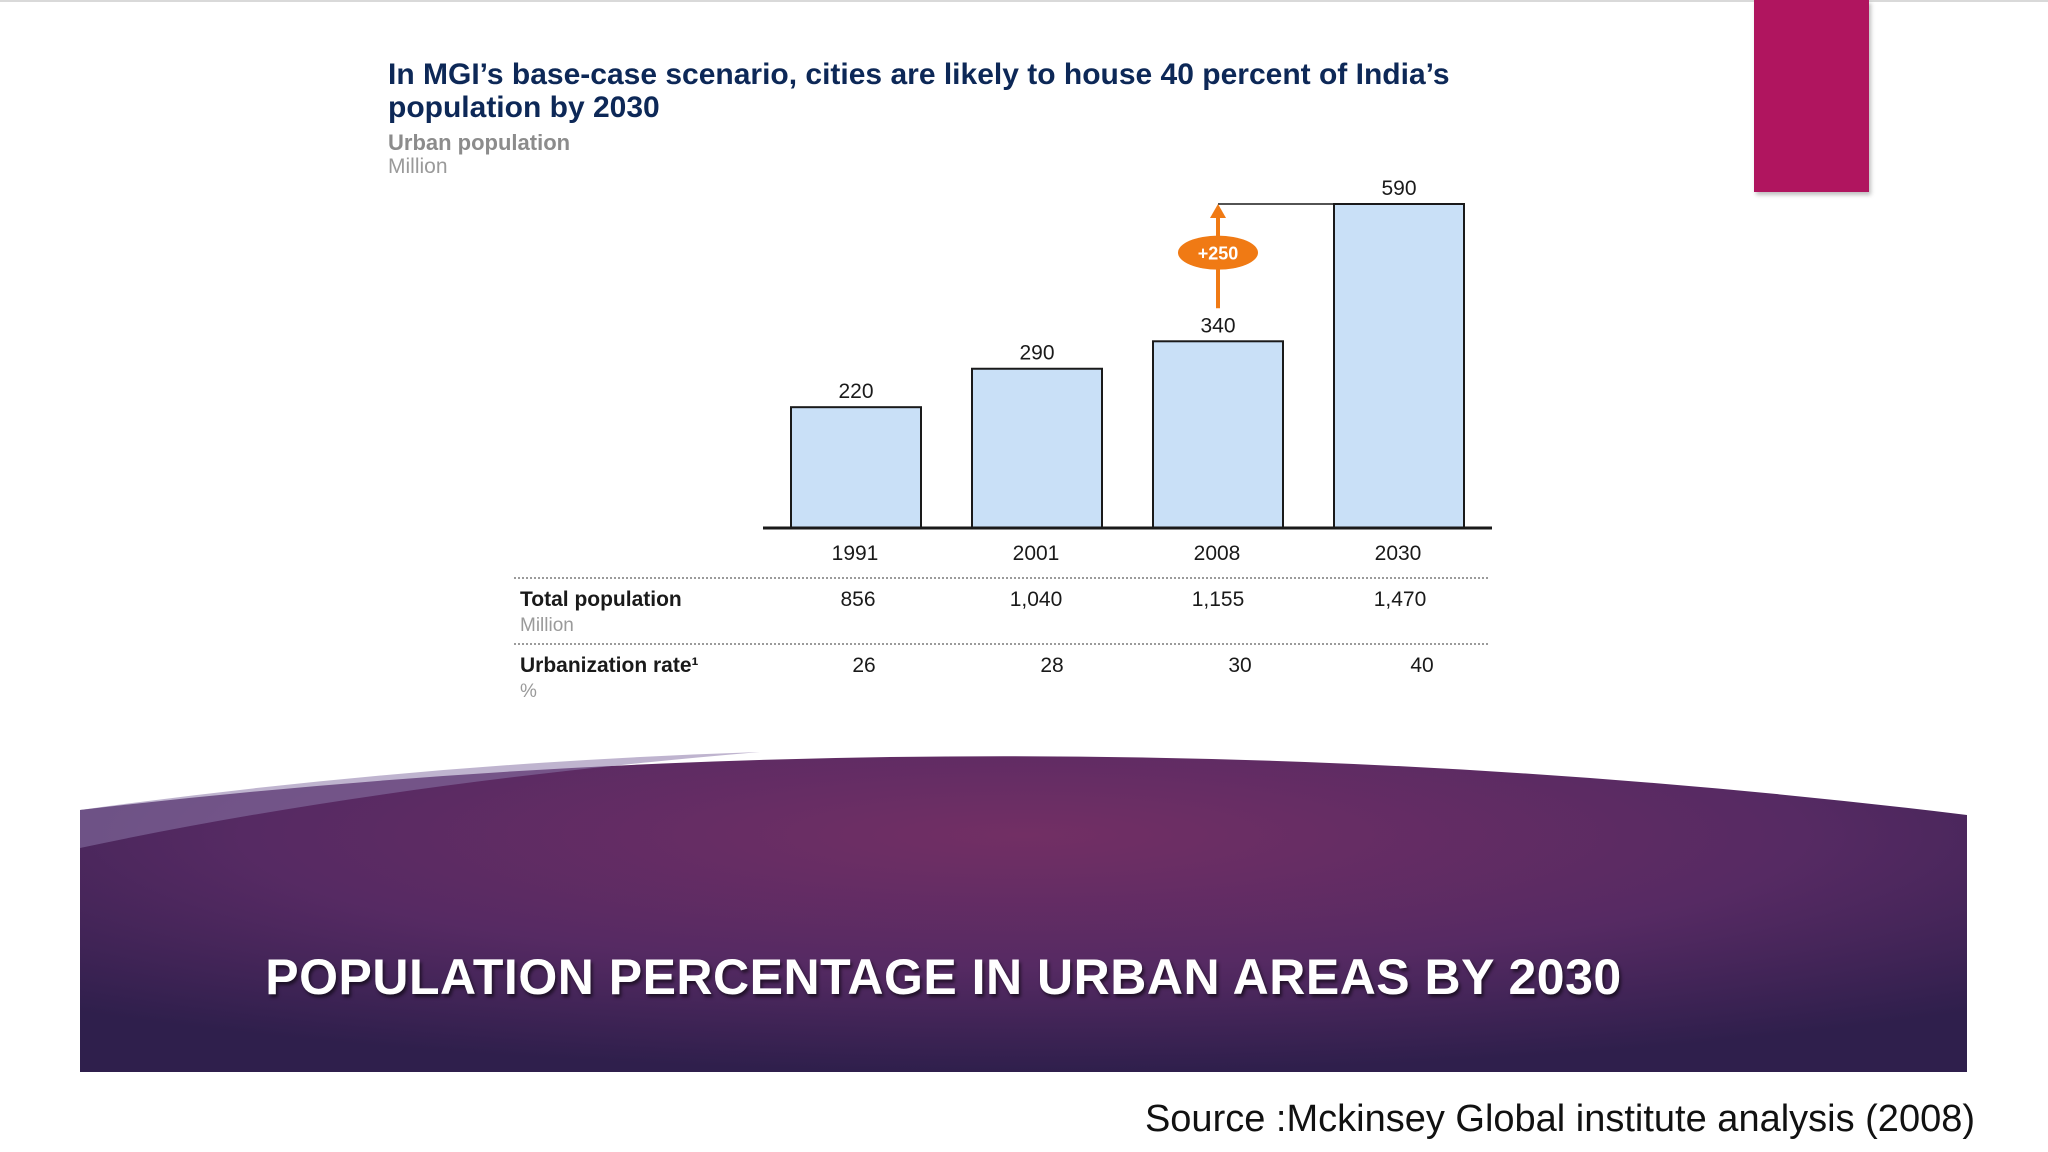  I want to click on x-tick-label: 2001, so click(1036, 553).